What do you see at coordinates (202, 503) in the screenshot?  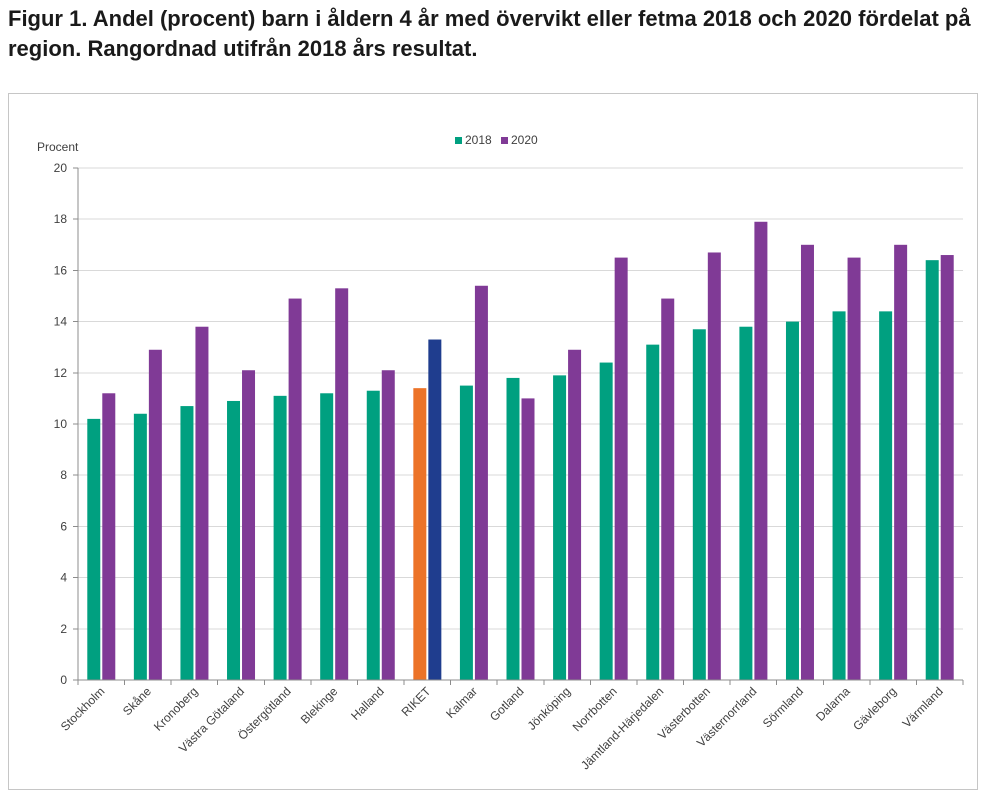 I see `bar-2020-kronoberg` at bounding box center [202, 503].